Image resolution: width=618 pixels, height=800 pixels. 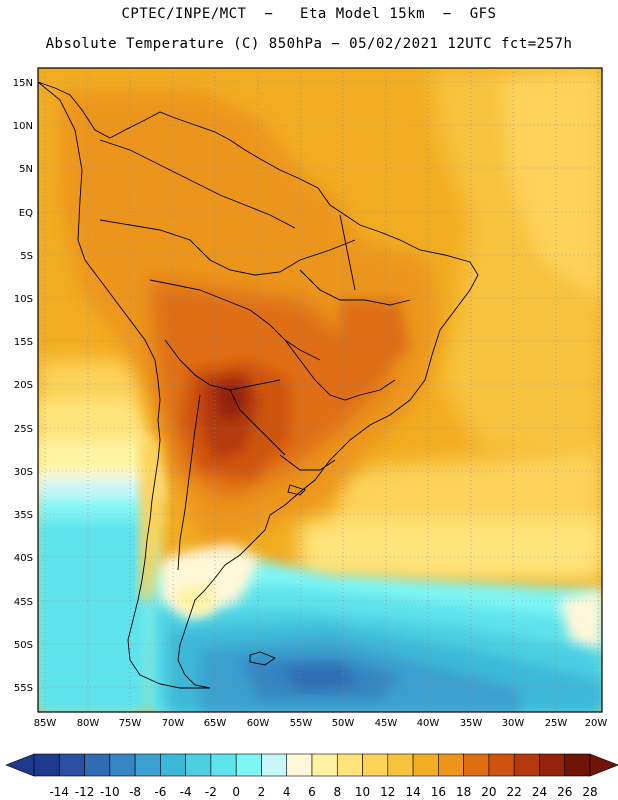 What do you see at coordinates (386, 723) in the screenshot?
I see `lon-label: 45W` at bounding box center [386, 723].